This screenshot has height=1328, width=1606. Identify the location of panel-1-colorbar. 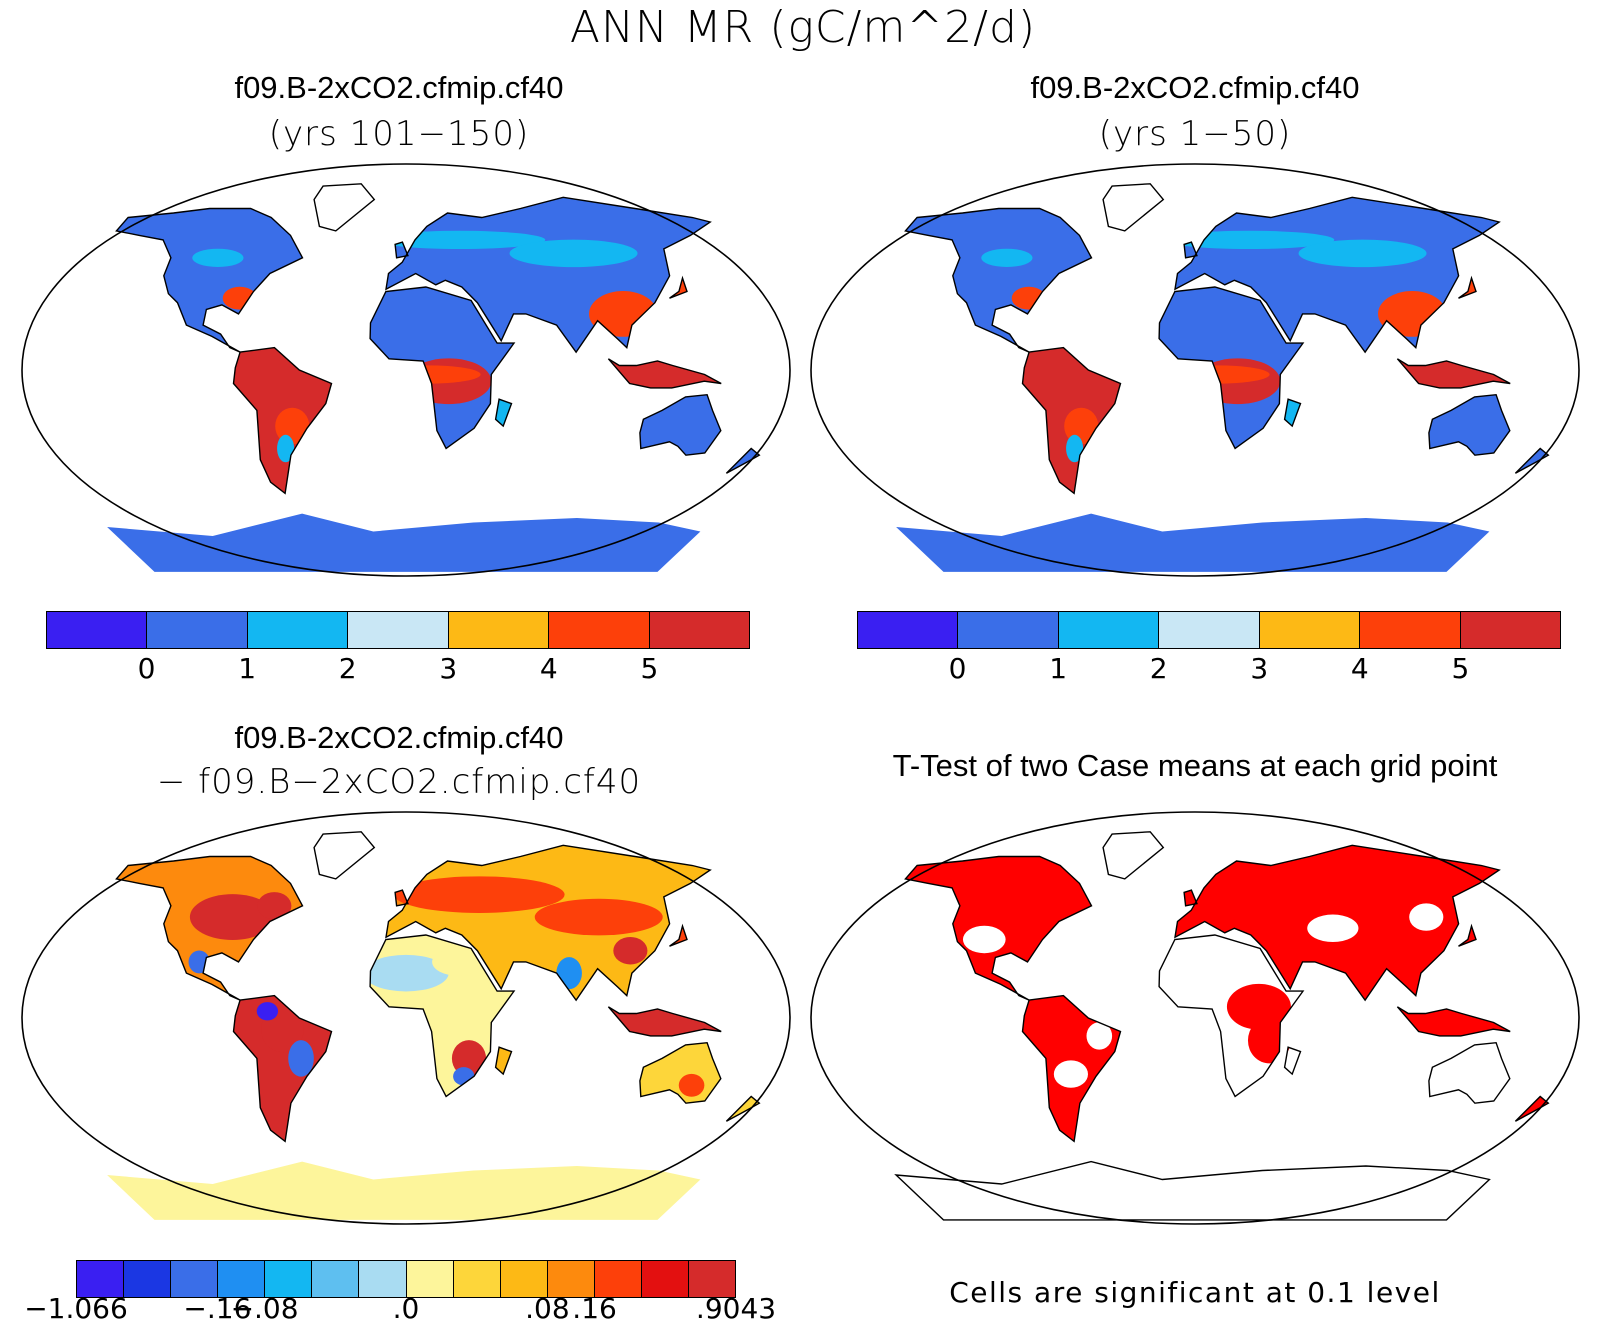
(398, 630).